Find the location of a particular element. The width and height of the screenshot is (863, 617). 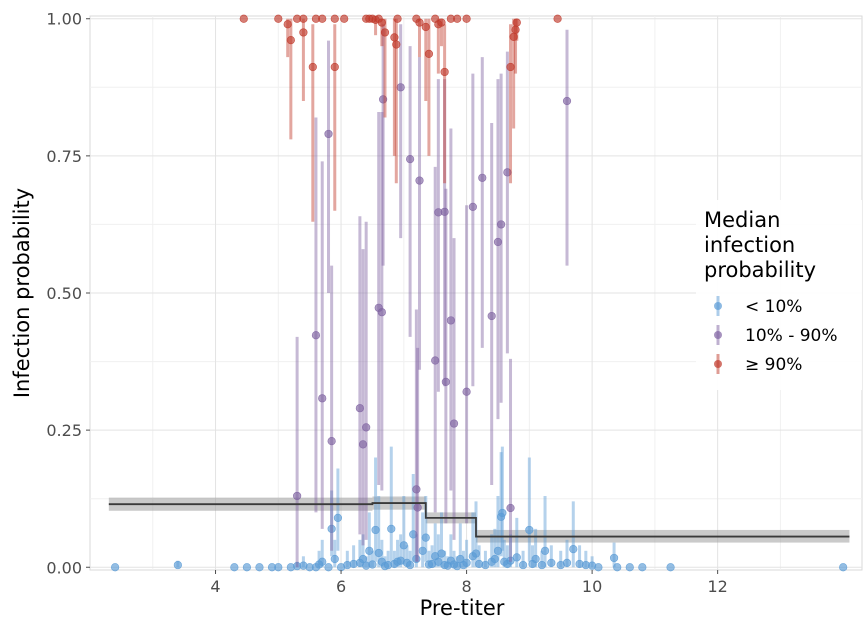

legend-background is located at coordinates (779, 295).